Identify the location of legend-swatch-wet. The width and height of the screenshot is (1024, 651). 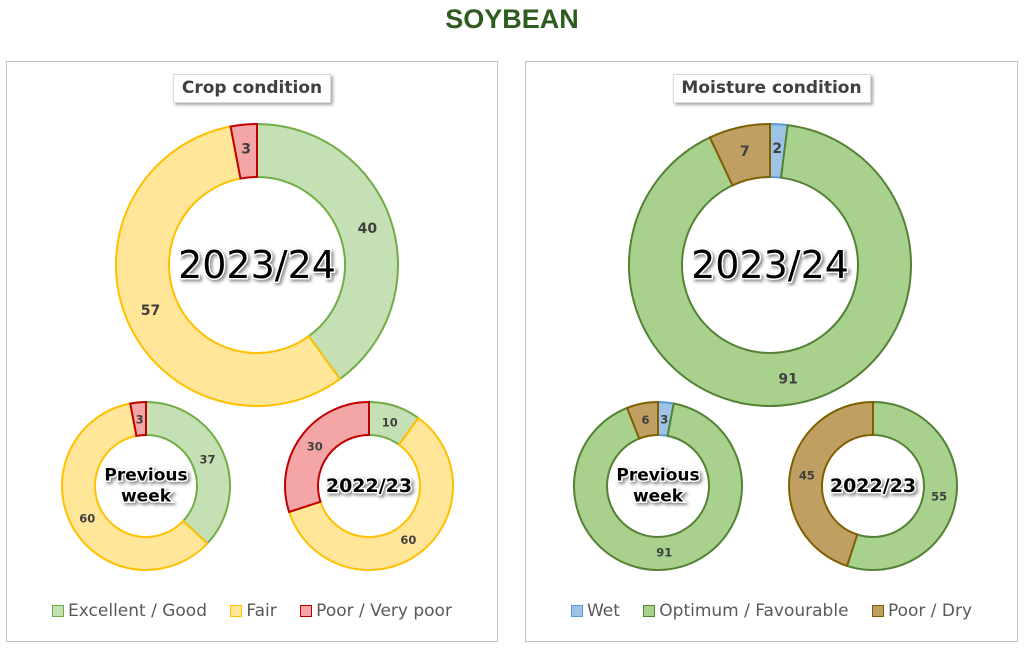
(576, 611).